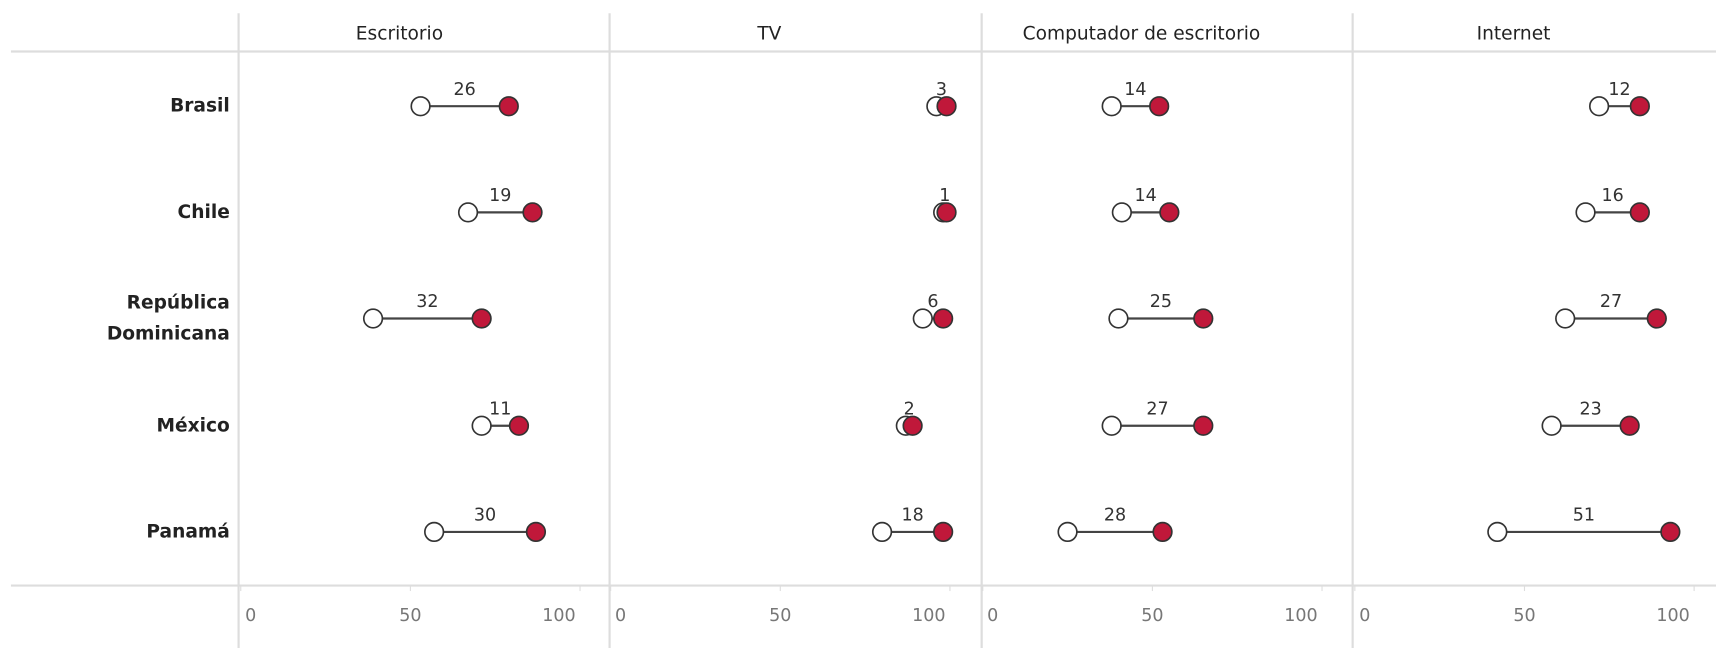 The width and height of the screenshot is (1716, 648). Describe the element at coordinates (912, 516) in the screenshot. I see `gap-label: 18` at that location.